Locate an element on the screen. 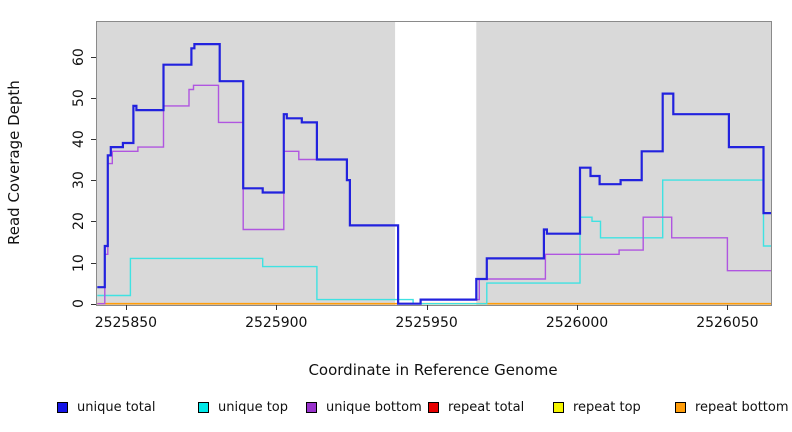  legend-label: repeat top is located at coordinates (607, 407).